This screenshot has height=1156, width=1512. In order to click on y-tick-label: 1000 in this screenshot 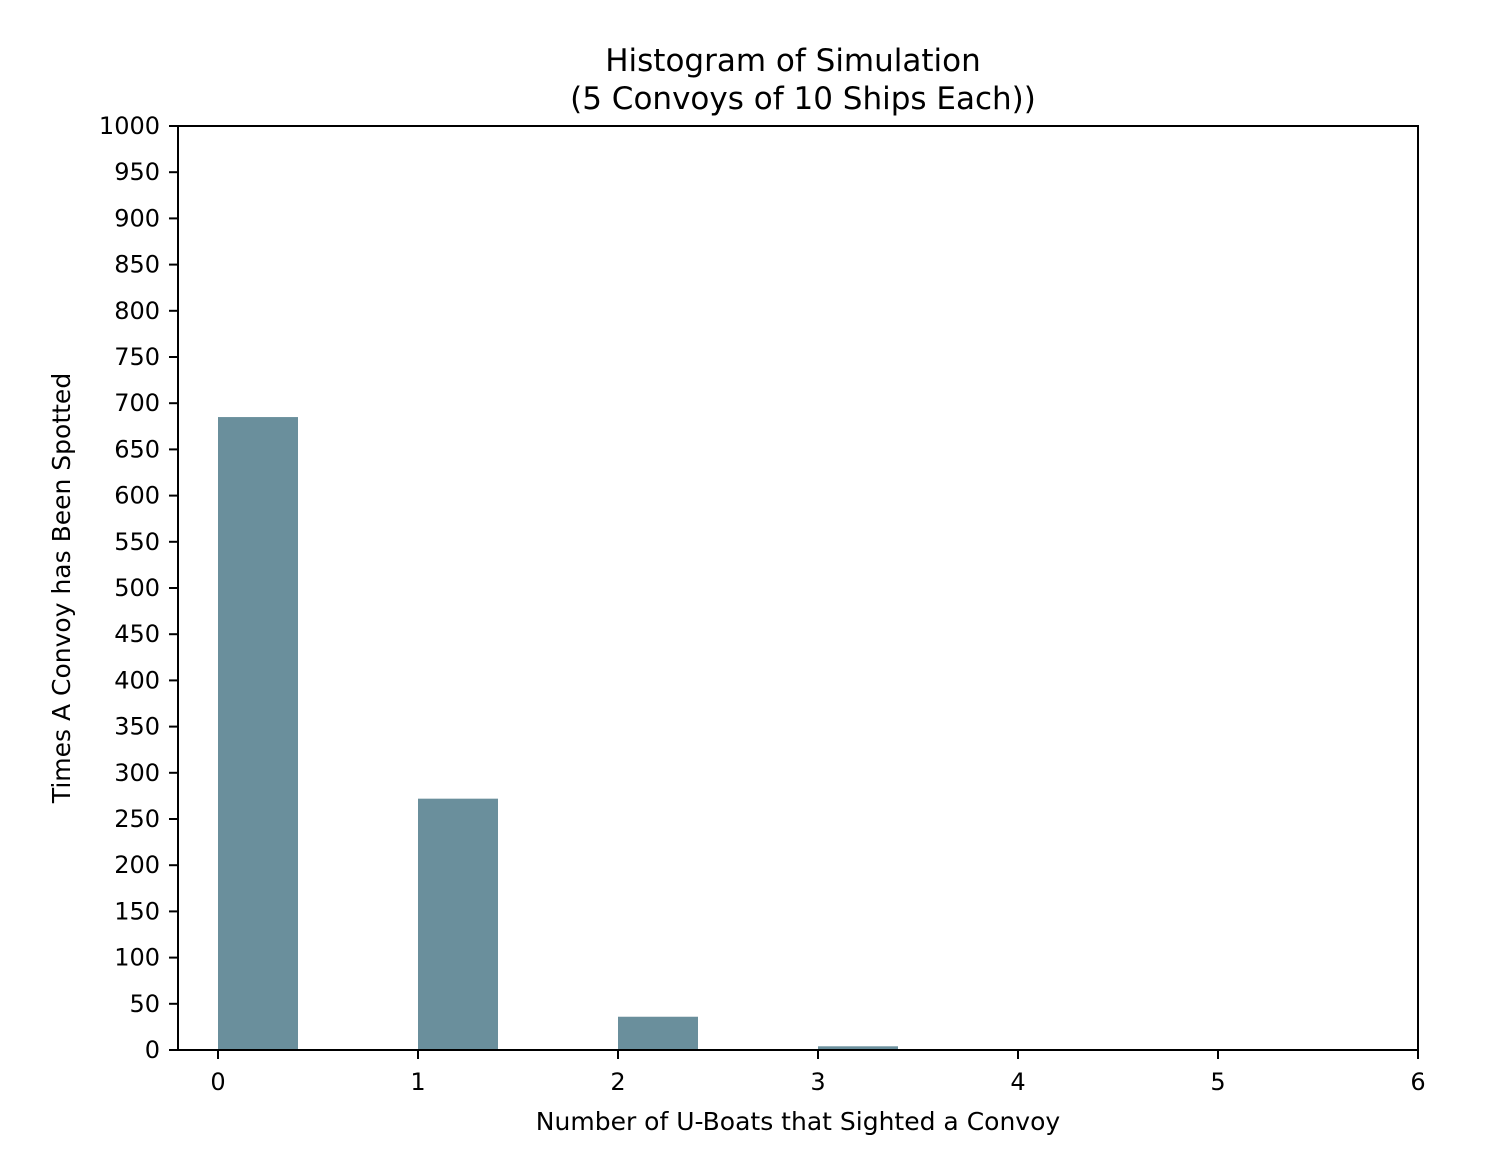, I will do `click(129, 126)`.